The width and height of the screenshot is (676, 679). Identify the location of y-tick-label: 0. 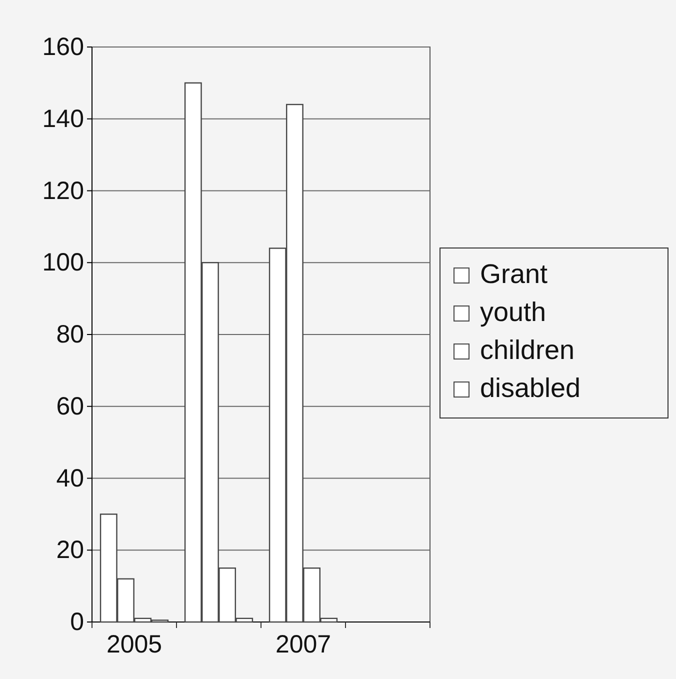
(77, 622).